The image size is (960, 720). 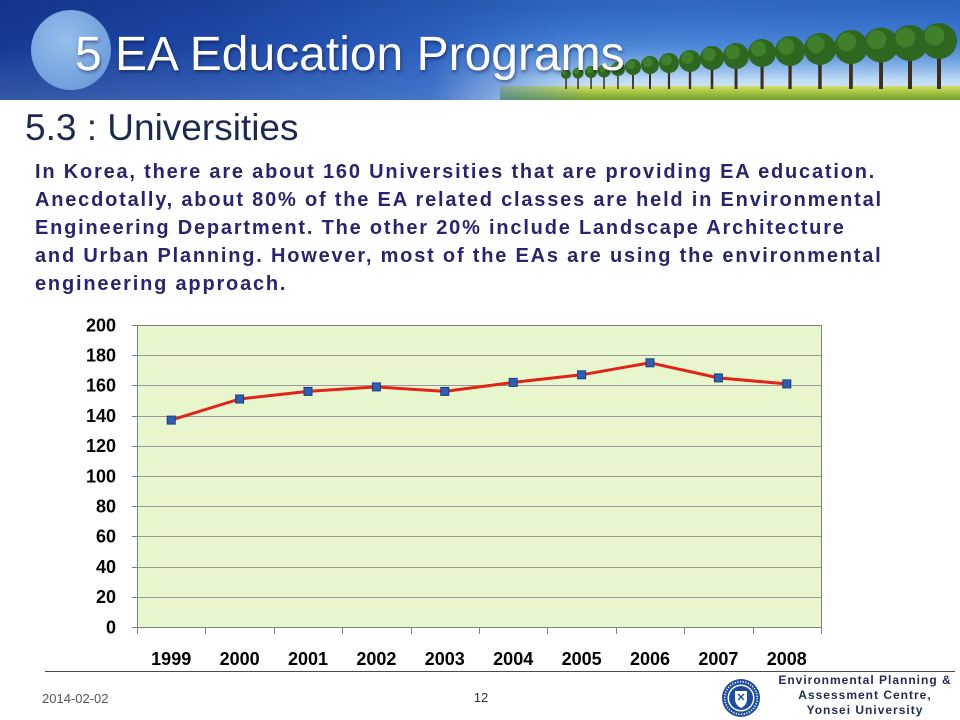 I want to click on seal-shield, so click(x=741, y=699).